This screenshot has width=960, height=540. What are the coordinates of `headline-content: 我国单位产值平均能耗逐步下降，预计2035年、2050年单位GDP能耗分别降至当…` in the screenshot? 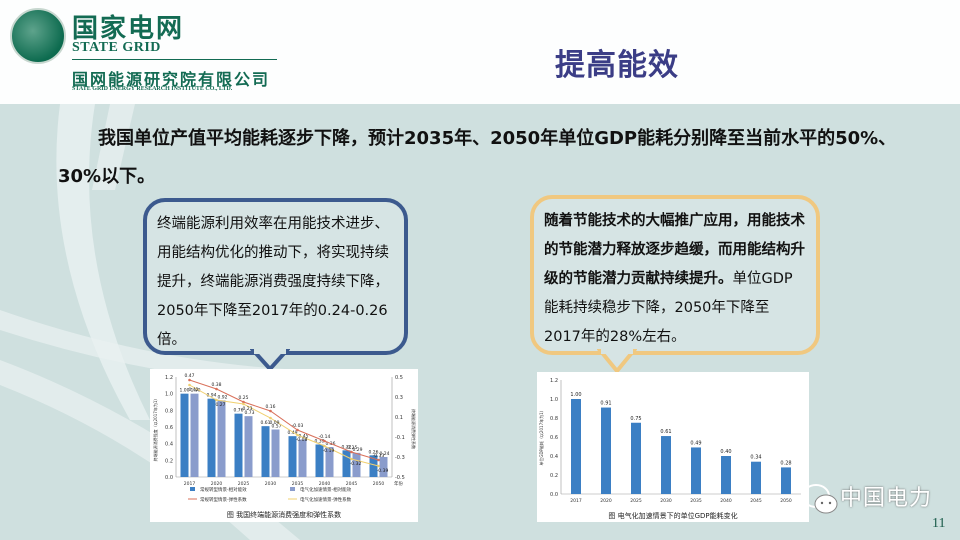 It's located at (477, 157).